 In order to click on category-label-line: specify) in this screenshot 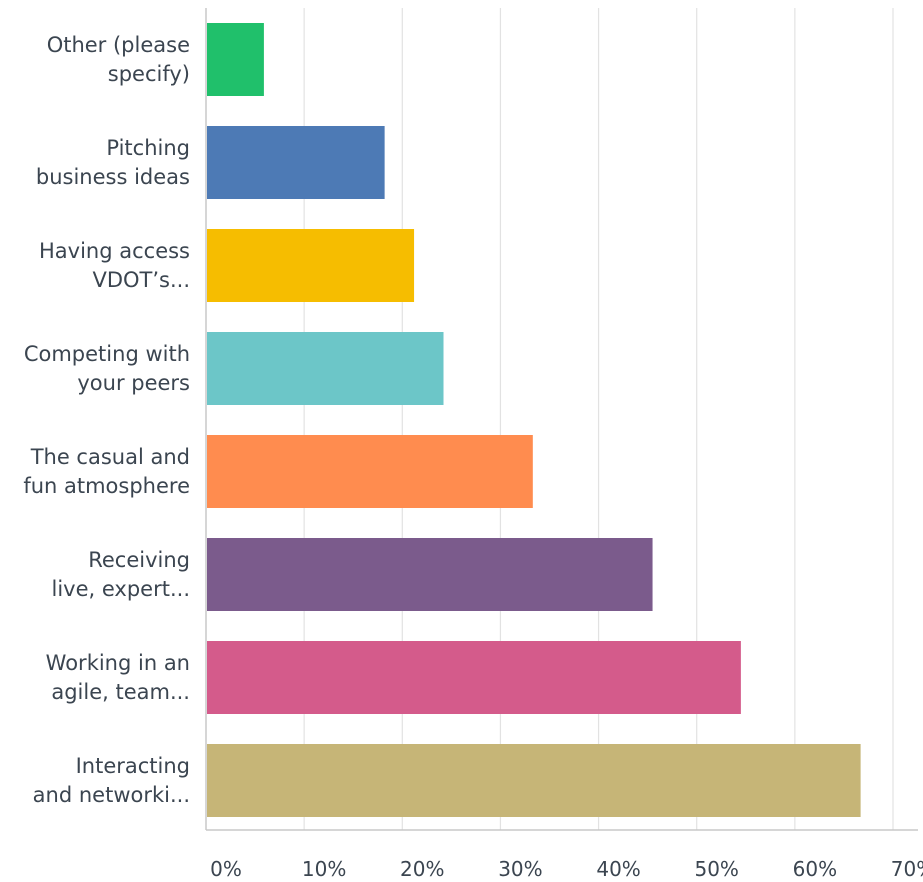, I will do `click(149, 74)`.